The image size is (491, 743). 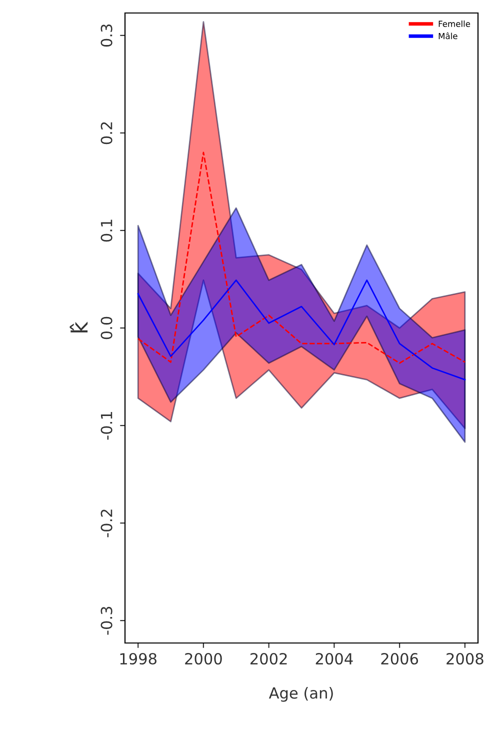 What do you see at coordinates (399, 658) in the screenshot?
I see `x-tick-label: 2006` at bounding box center [399, 658].